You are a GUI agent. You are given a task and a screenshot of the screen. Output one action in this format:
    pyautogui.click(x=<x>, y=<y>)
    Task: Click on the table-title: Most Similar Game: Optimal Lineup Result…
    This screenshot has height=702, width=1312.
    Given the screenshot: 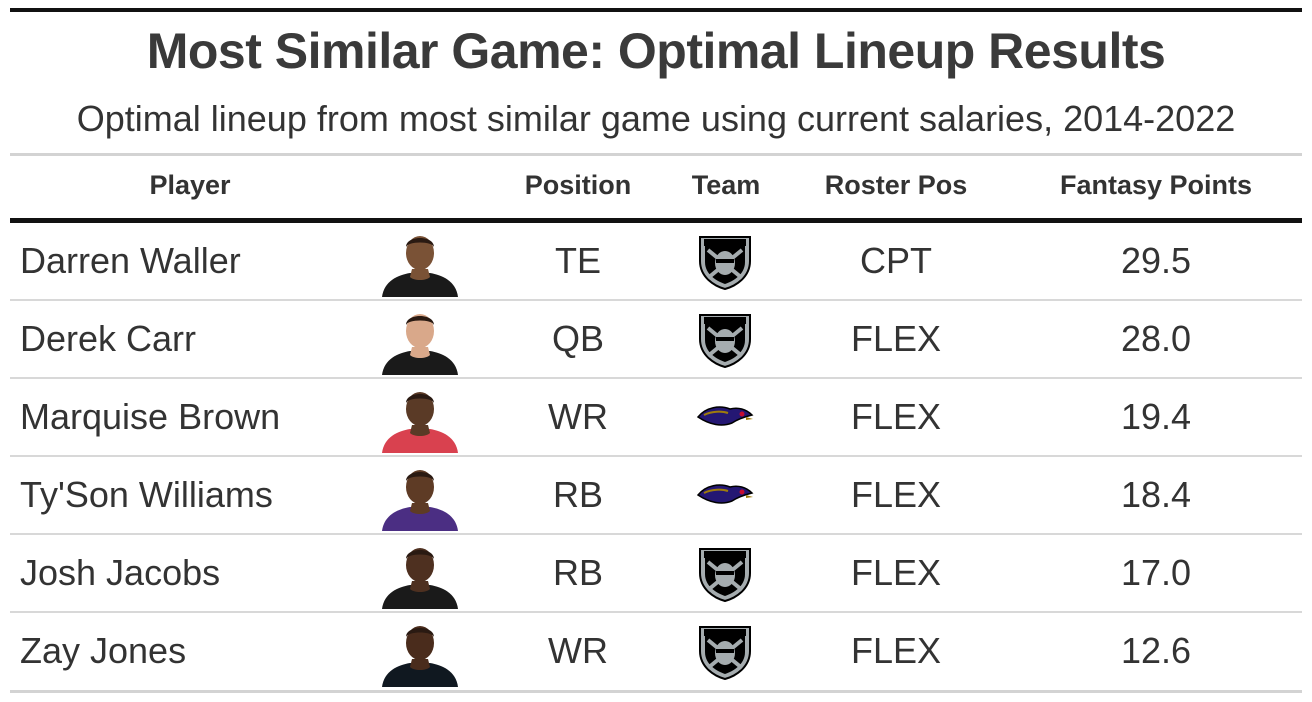 What is the action you would take?
    pyautogui.click(x=656, y=51)
    